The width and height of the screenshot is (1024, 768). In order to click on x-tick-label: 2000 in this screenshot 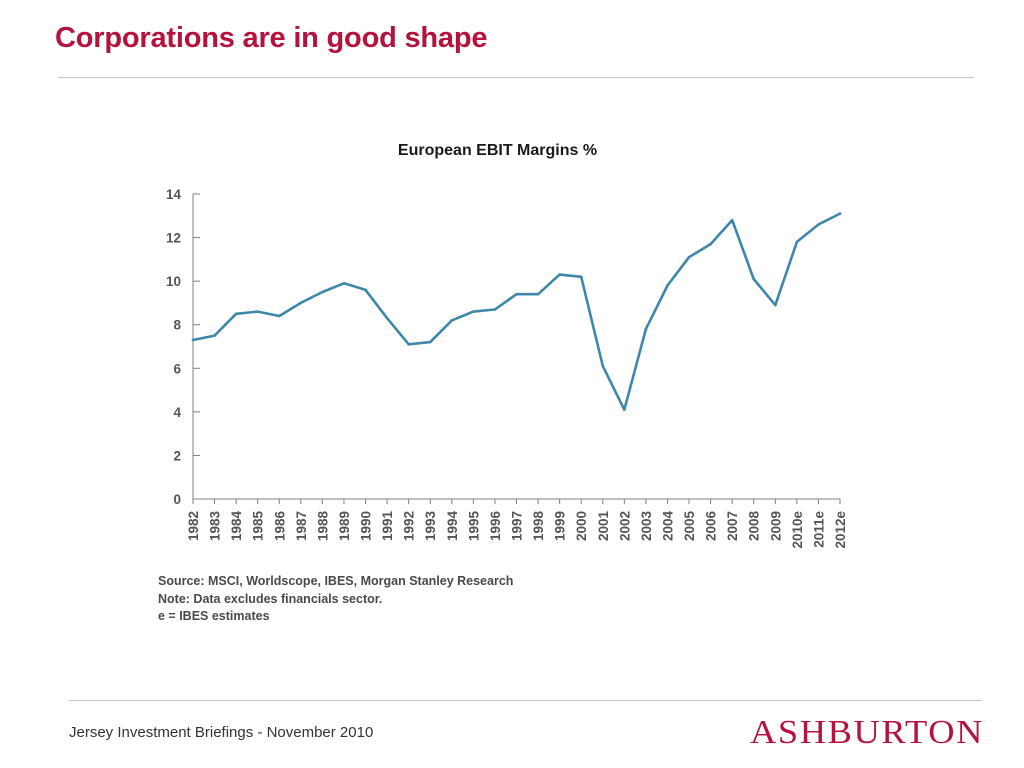, I will do `click(581, 526)`.